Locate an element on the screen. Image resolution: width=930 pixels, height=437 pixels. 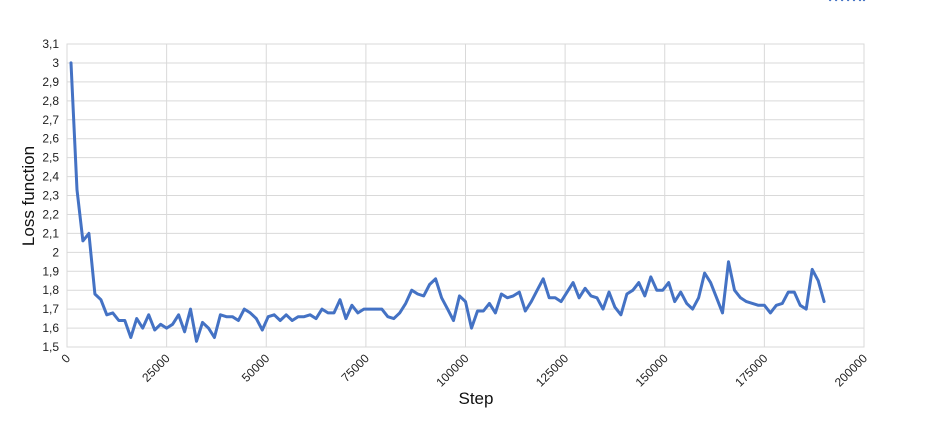
y-axis-title: Loss function is located at coordinates (28, 196).